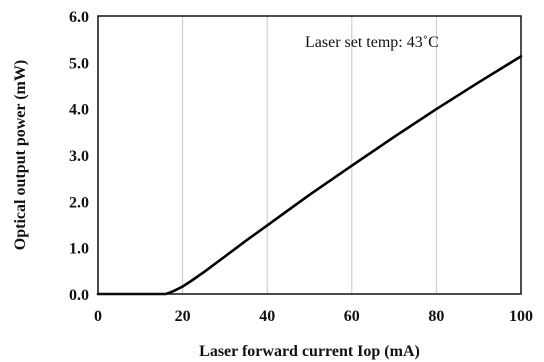 Image resolution: width=544 pixels, height=362 pixels. I want to click on y-tick-label: 3.0, so click(79, 156).